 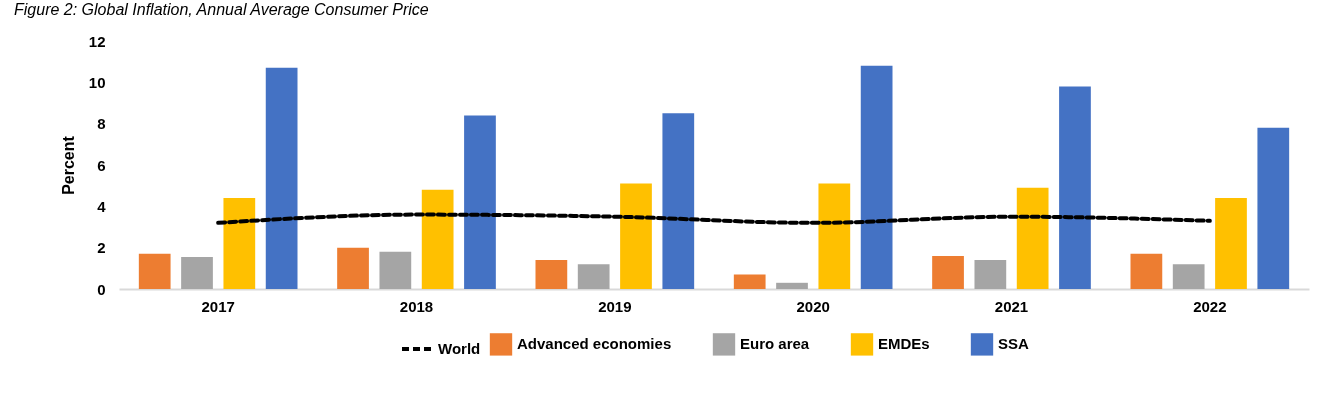 What do you see at coordinates (714, 218) in the screenshot?
I see `line-series` at bounding box center [714, 218].